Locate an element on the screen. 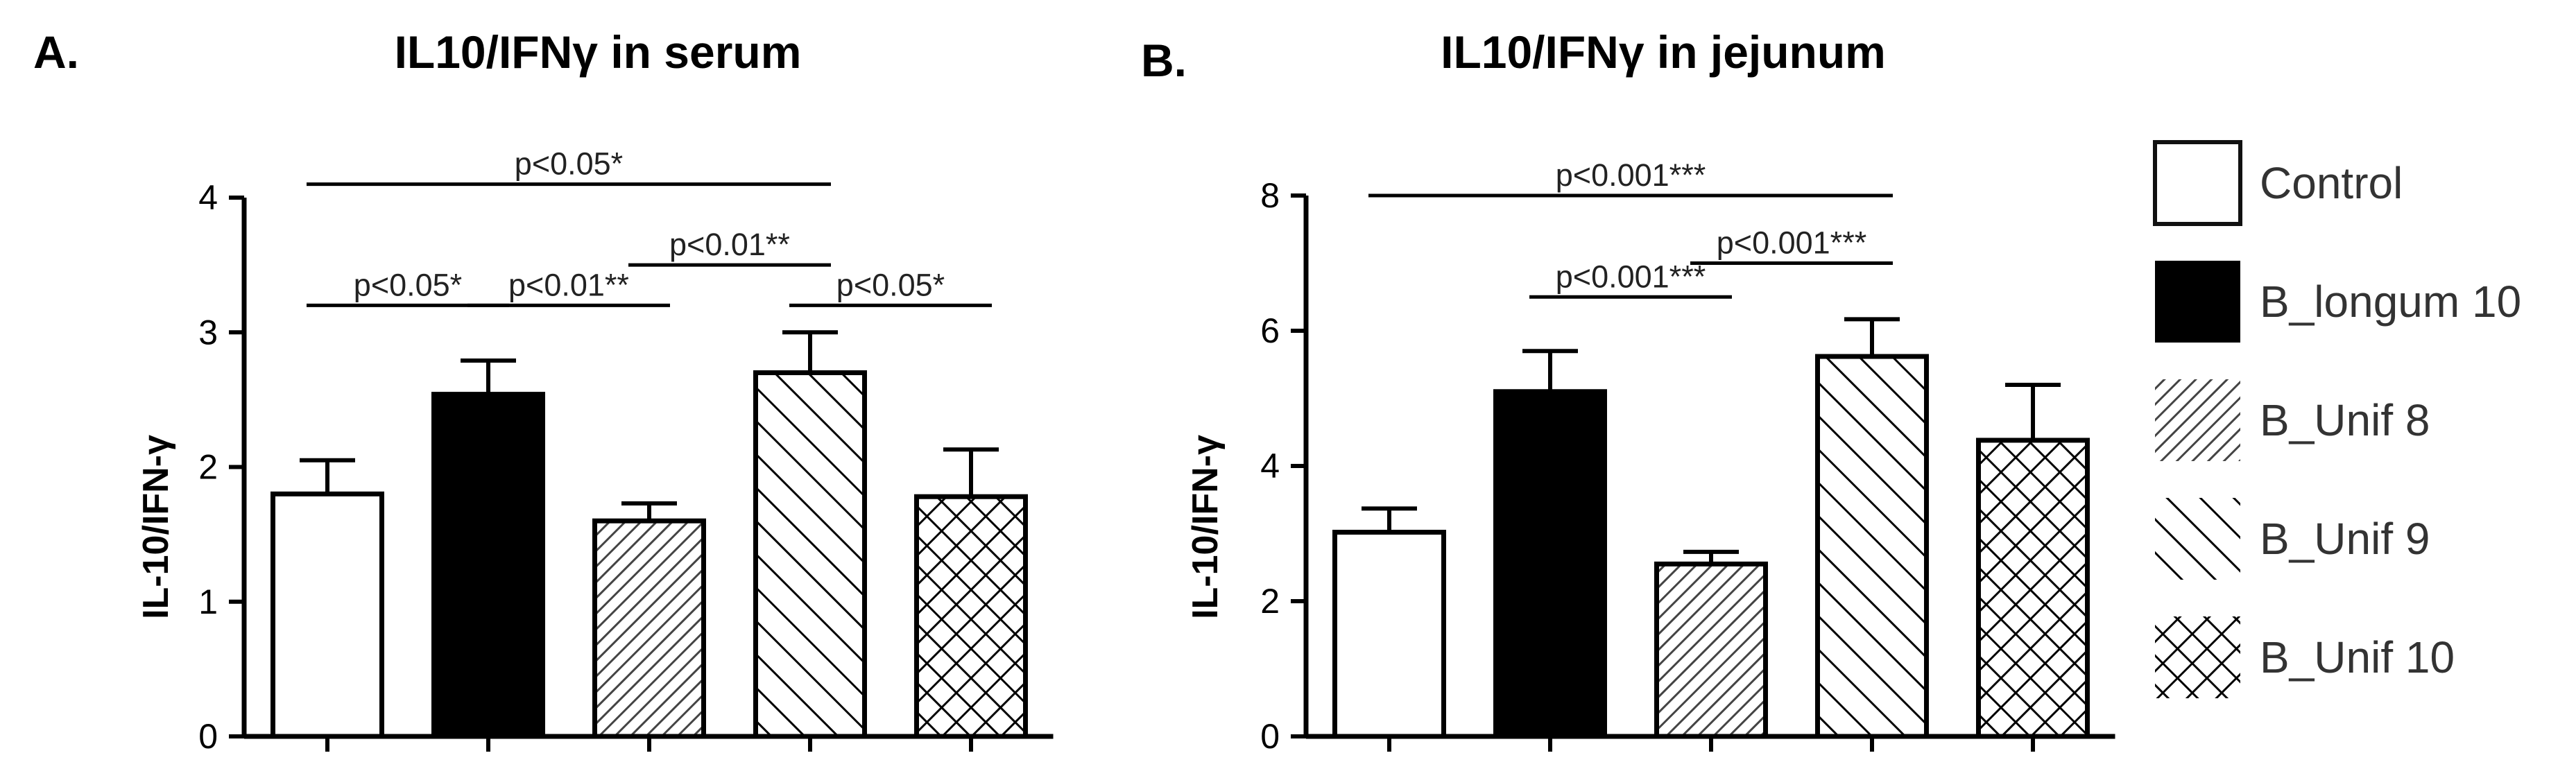  legend-label: B_Unif 10 is located at coordinates (2357, 657).